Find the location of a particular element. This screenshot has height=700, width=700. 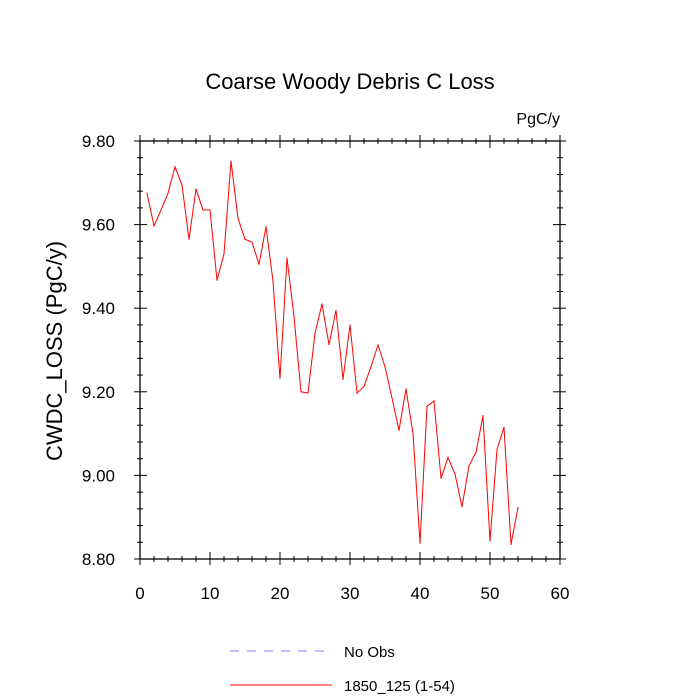

y-tick-label: 9.00 is located at coordinates (98, 475).